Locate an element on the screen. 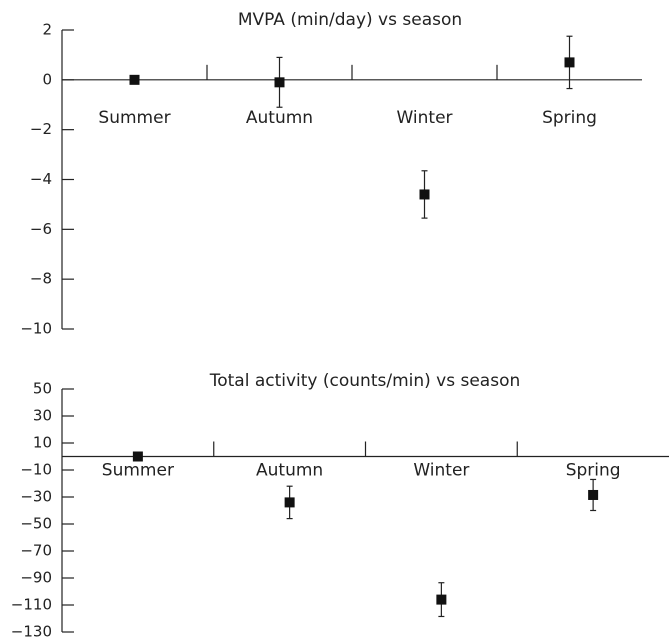  chart-title: Total activity (counts/min) vs season is located at coordinates (365, 381).